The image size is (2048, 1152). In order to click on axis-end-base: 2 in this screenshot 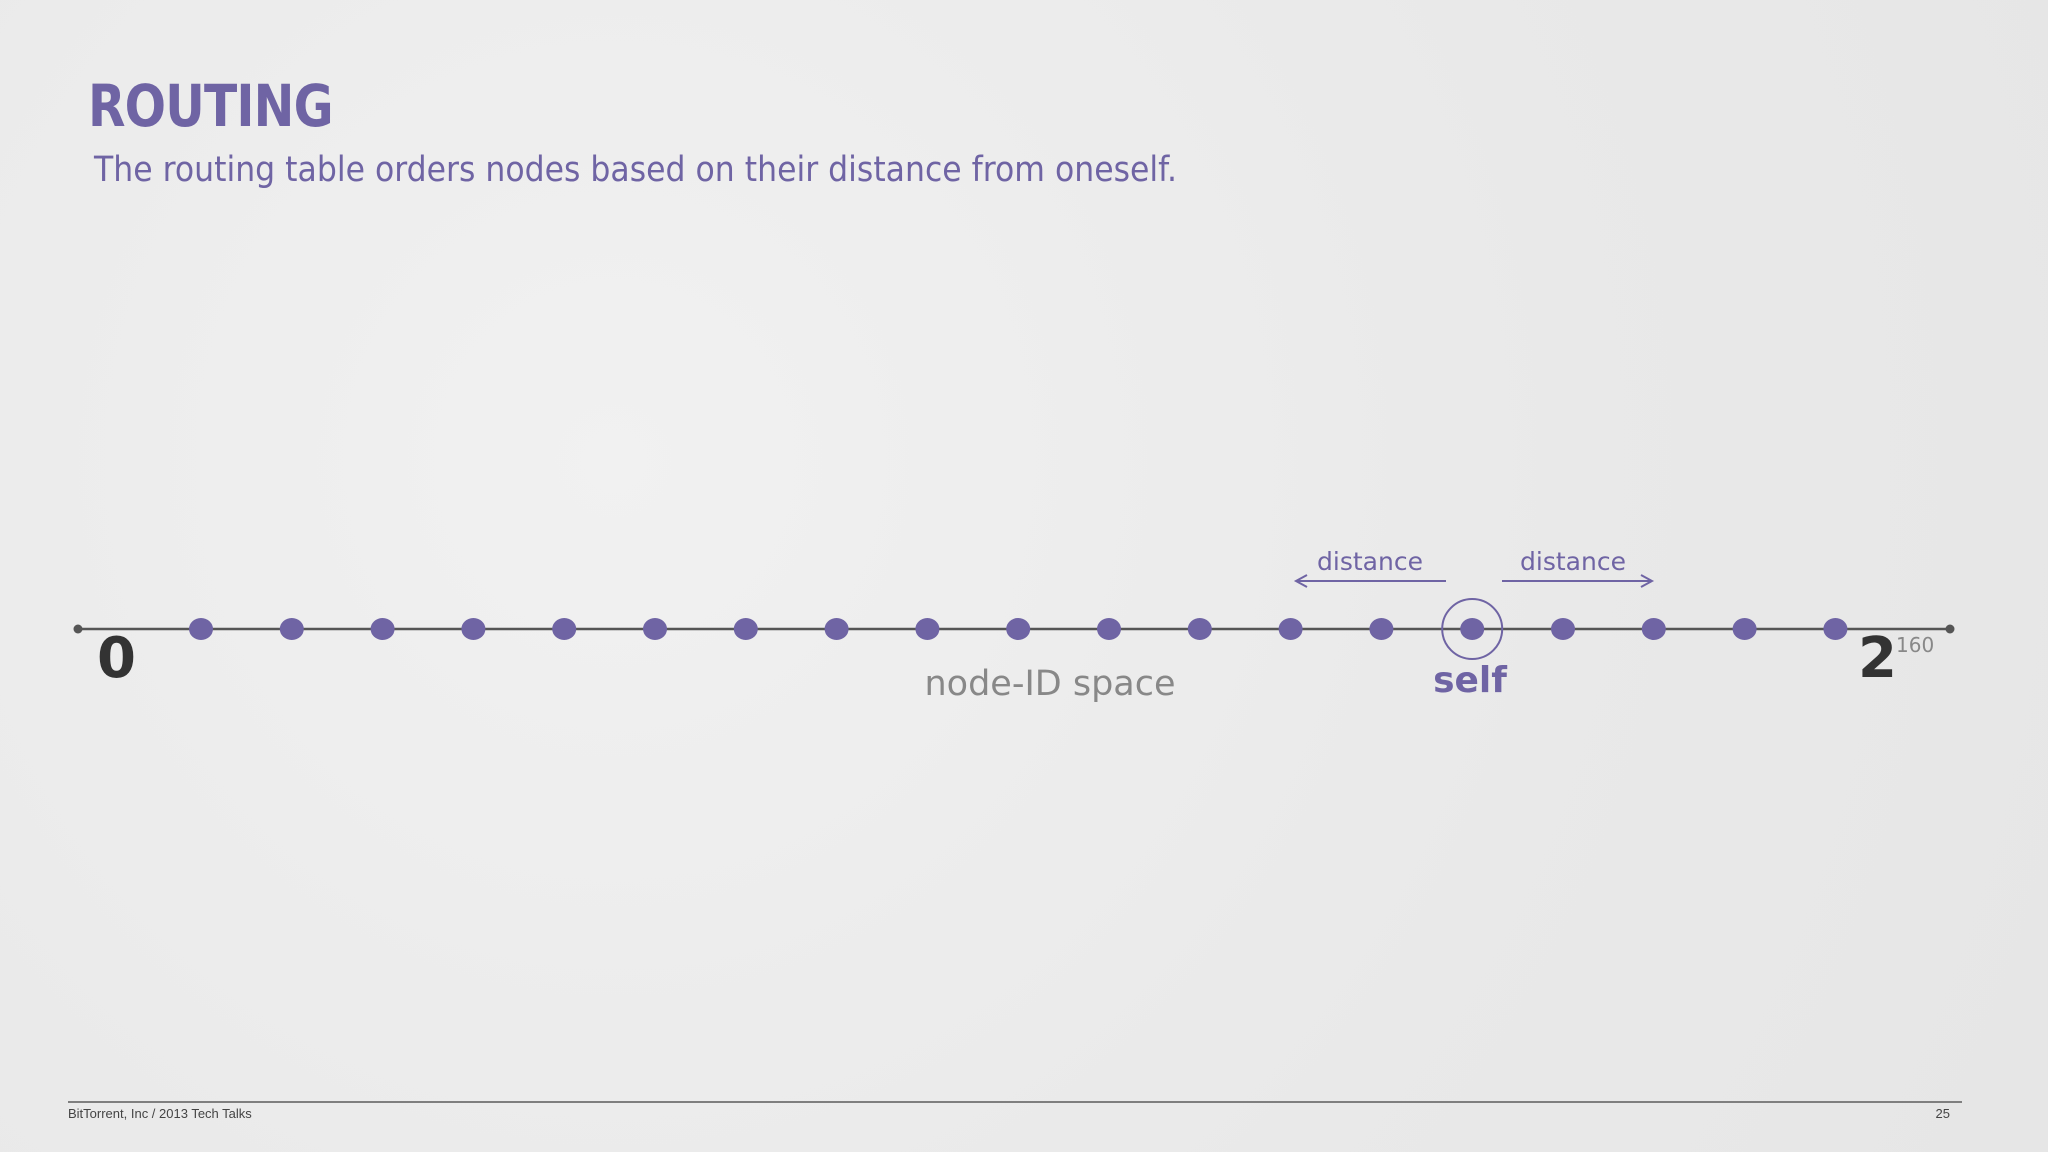, I will do `click(1877, 658)`.